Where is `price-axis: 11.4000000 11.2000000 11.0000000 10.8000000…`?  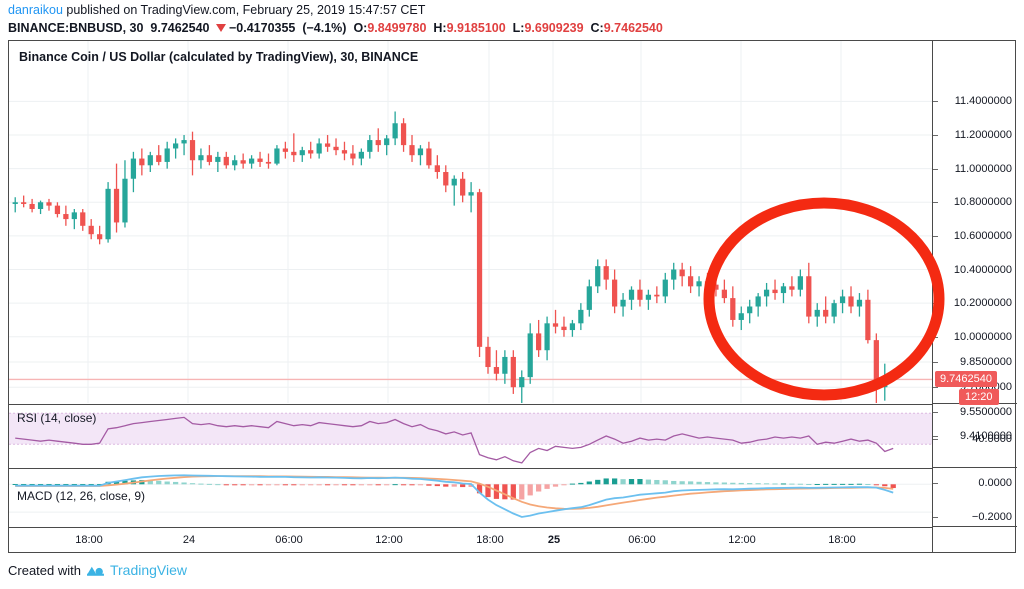
price-axis: 11.4000000 11.2000000 11.0000000 10.8000000… is located at coordinates (974, 296).